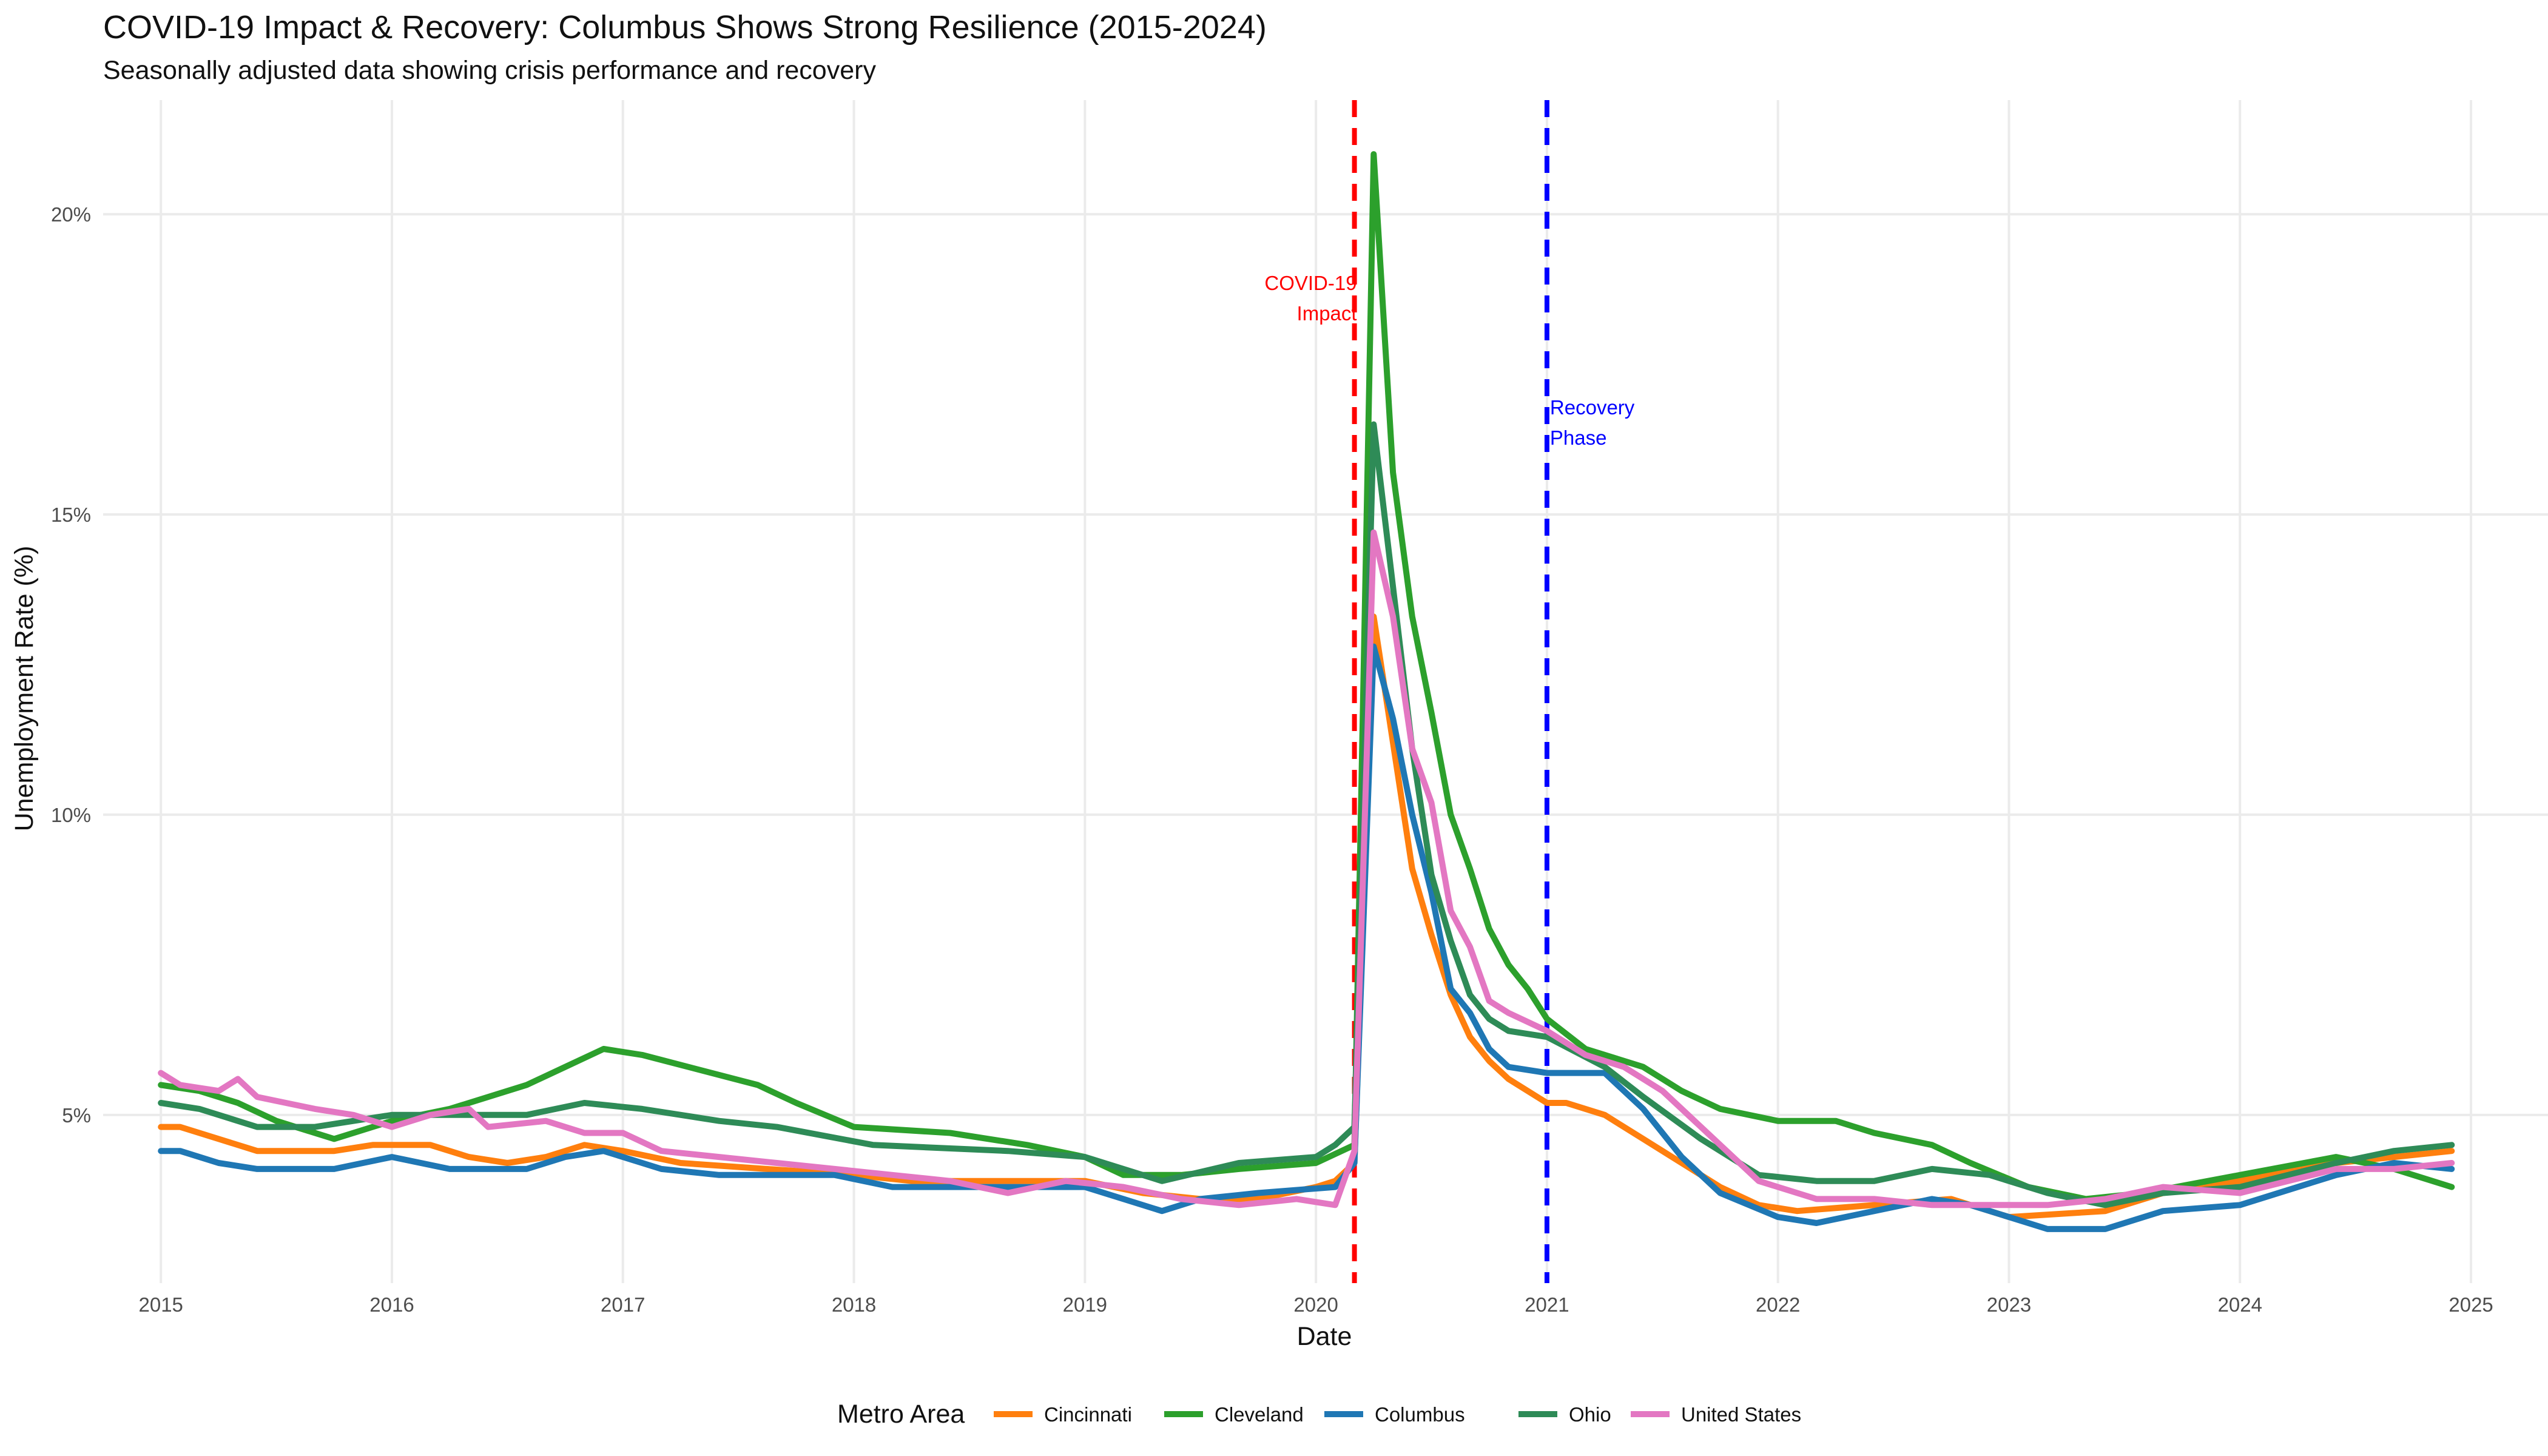 The width and height of the screenshot is (2548, 1456). I want to click on x-tick-label: 2022, so click(1778, 1304).